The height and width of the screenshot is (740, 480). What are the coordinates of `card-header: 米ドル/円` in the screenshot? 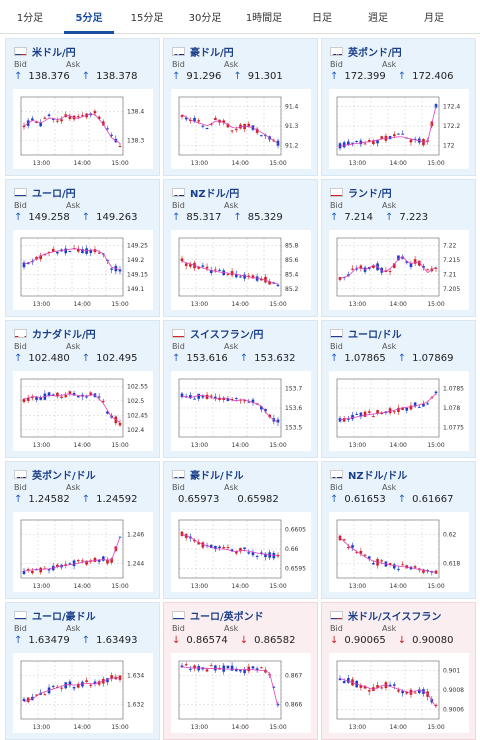 It's located at (45, 51).